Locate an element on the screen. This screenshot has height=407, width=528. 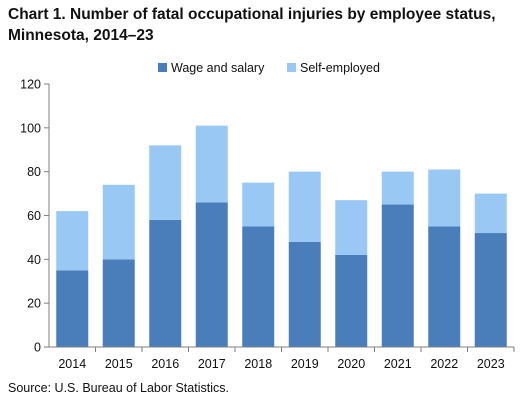
x-tick-label: 2014 is located at coordinates (72, 364).